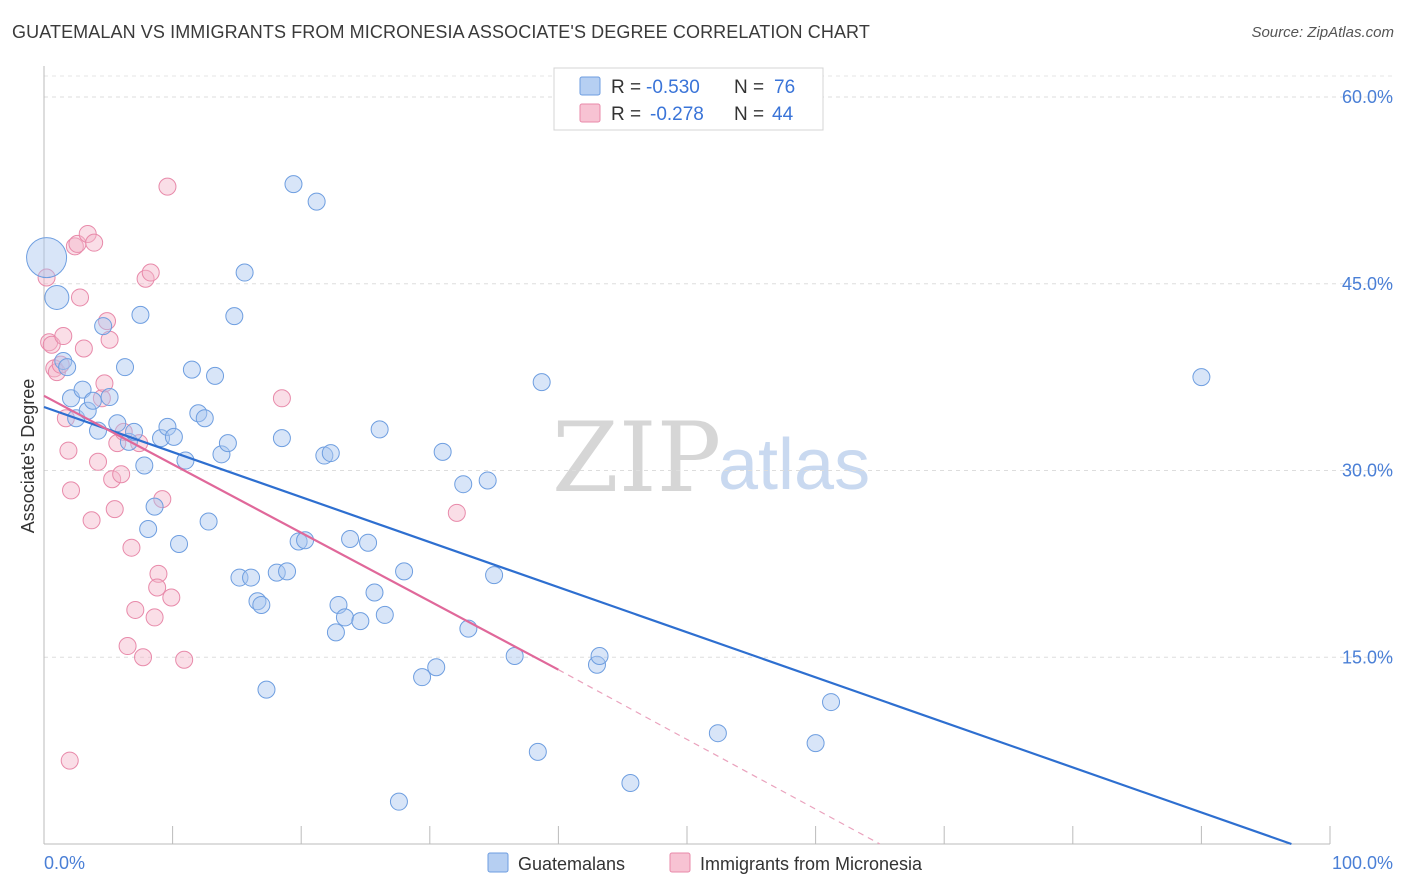 The image size is (1406, 892). What do you see at coordinates (688, 99) in the screenshot?
I see `legend: R = -0.530 N = 76 R = -0.278 N = 44` at bounding box center [688, 99].